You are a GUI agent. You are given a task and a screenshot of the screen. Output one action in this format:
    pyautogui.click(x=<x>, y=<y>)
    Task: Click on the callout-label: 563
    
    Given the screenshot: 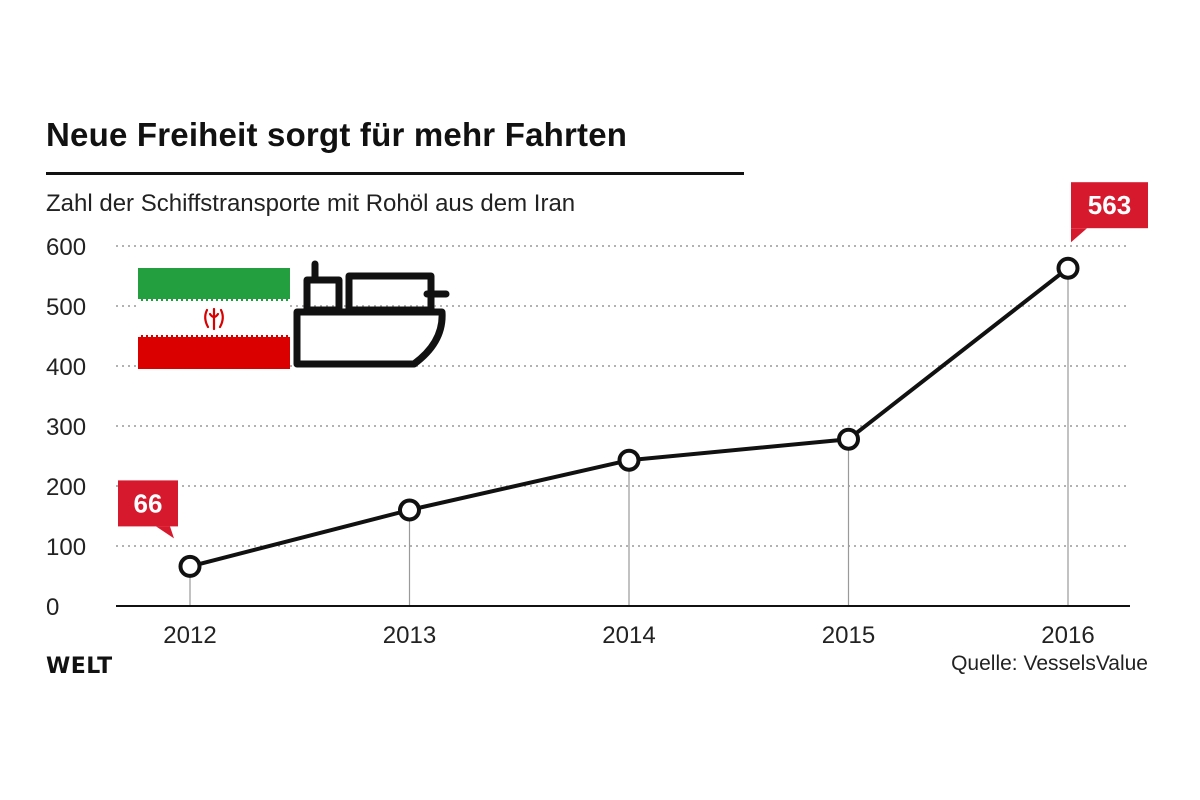 What is the action you would take?
    pyautogui.click(x=1109, y=205)
    